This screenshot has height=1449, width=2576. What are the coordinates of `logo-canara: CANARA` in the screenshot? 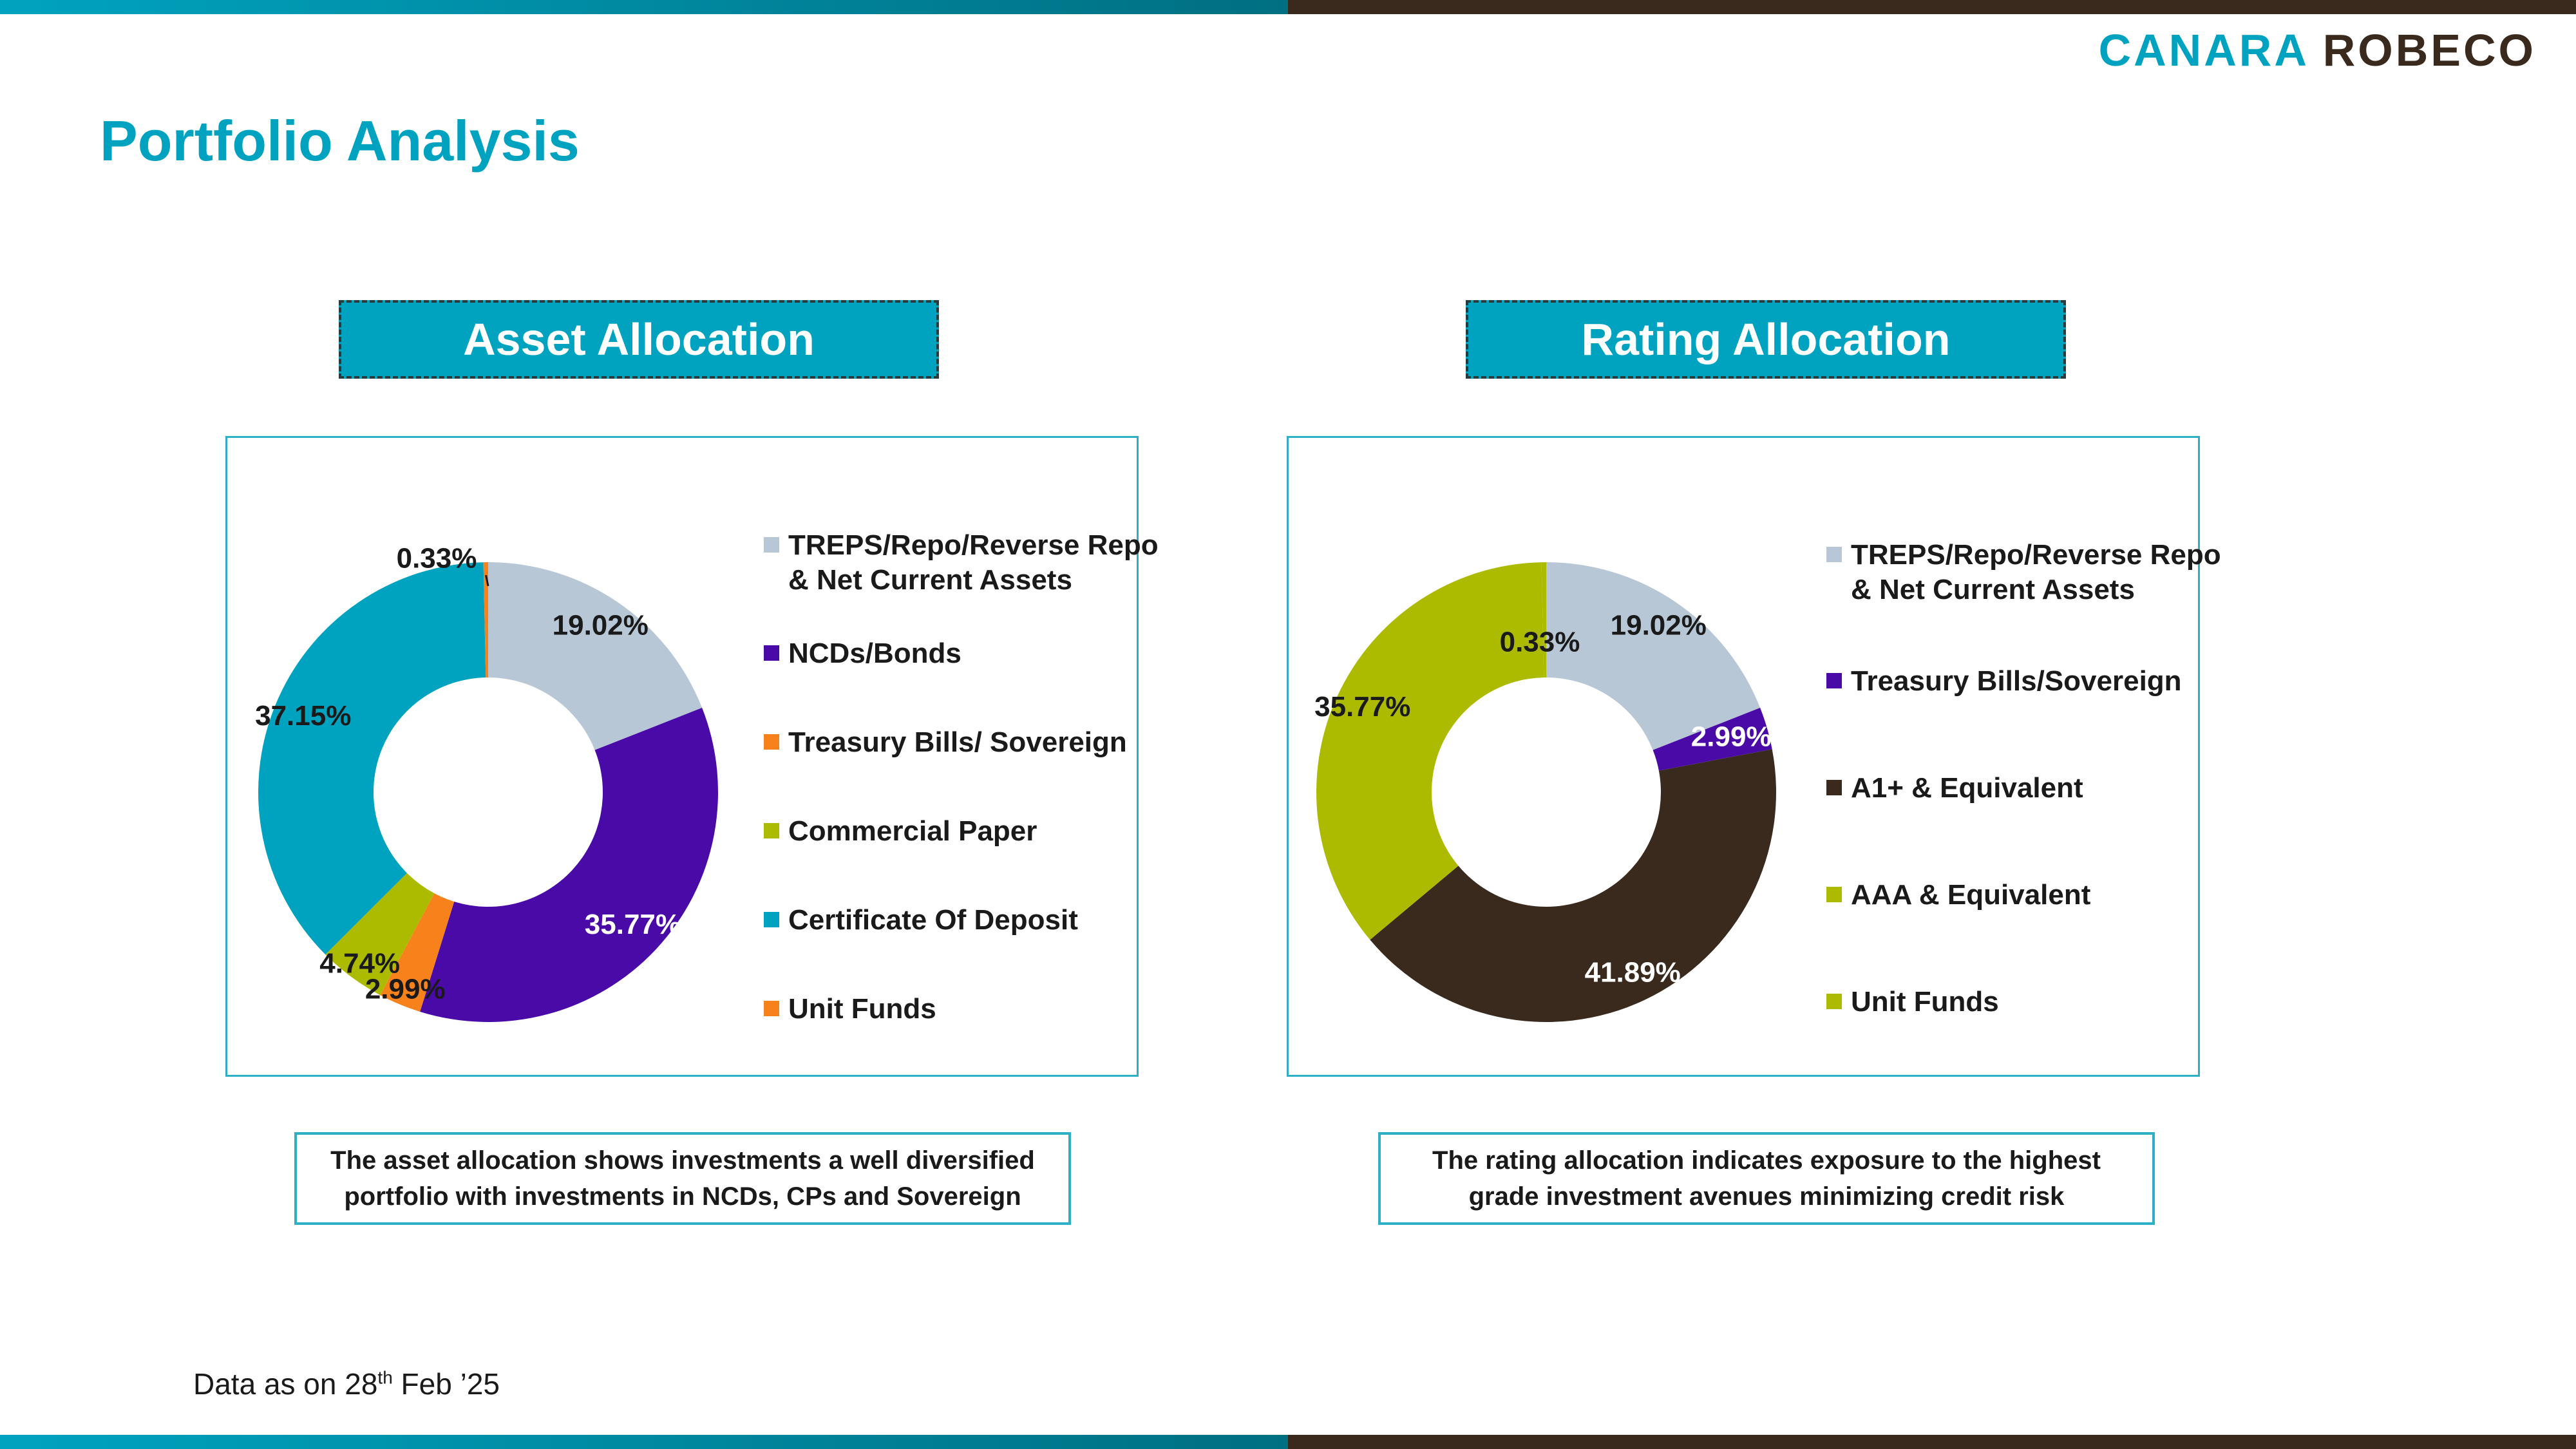 It's located at (2203, 50).